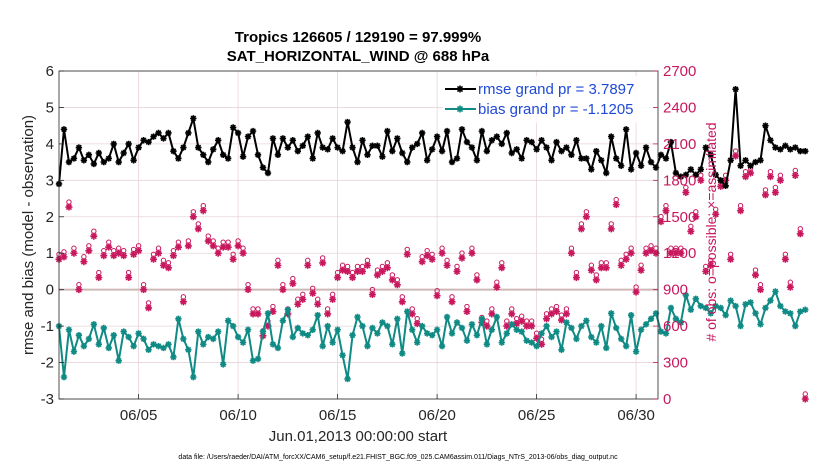 This screenshot has height=470, width=830. I want to click on chart-subtitle: SAT_HORIZONTAL_WIND @ 688 hPa, so click(358, 56).